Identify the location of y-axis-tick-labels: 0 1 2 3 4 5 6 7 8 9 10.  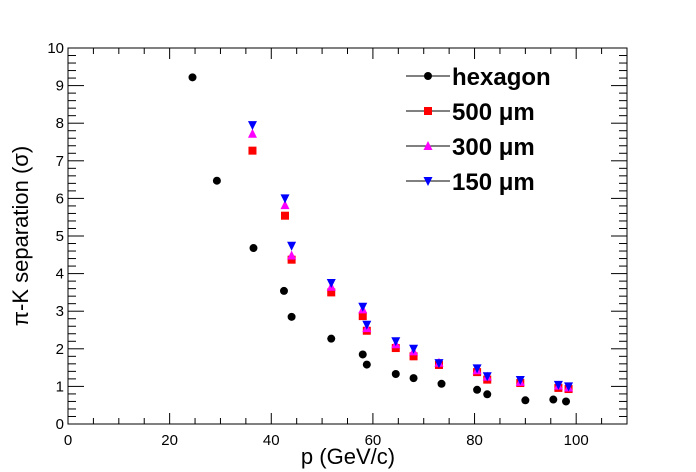
(55, 236).